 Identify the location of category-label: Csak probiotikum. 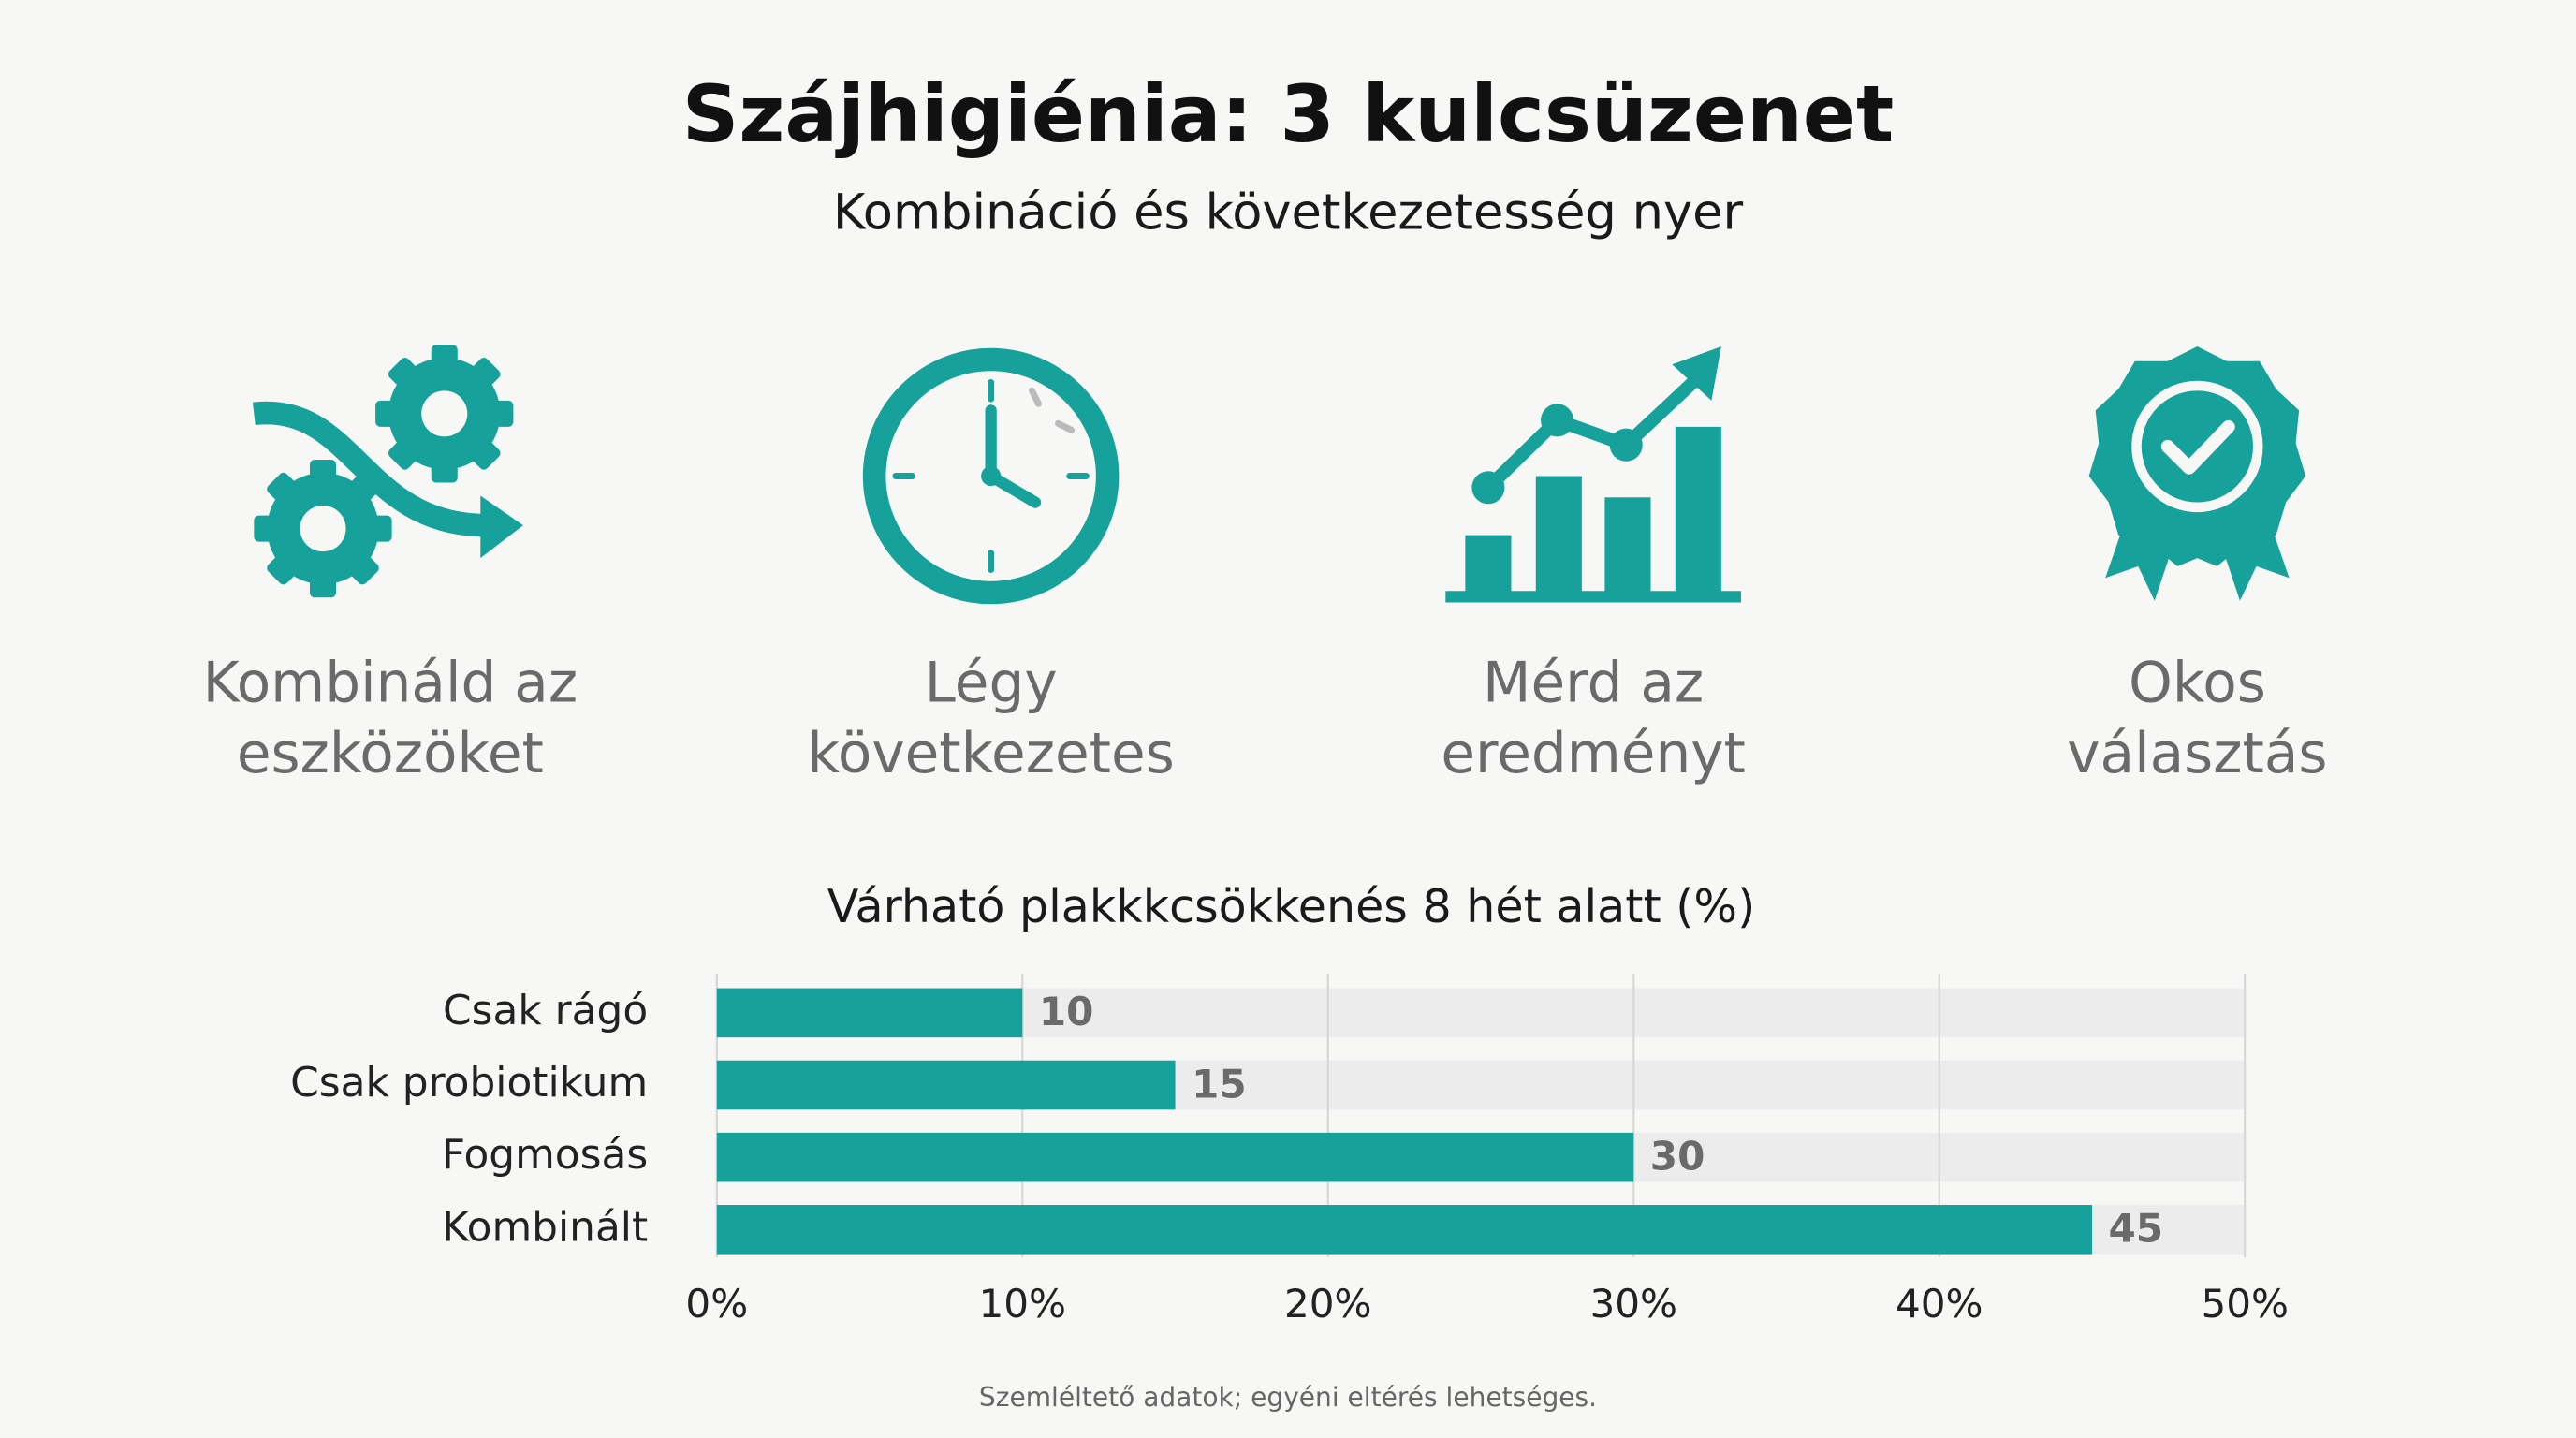
(469, 1083).